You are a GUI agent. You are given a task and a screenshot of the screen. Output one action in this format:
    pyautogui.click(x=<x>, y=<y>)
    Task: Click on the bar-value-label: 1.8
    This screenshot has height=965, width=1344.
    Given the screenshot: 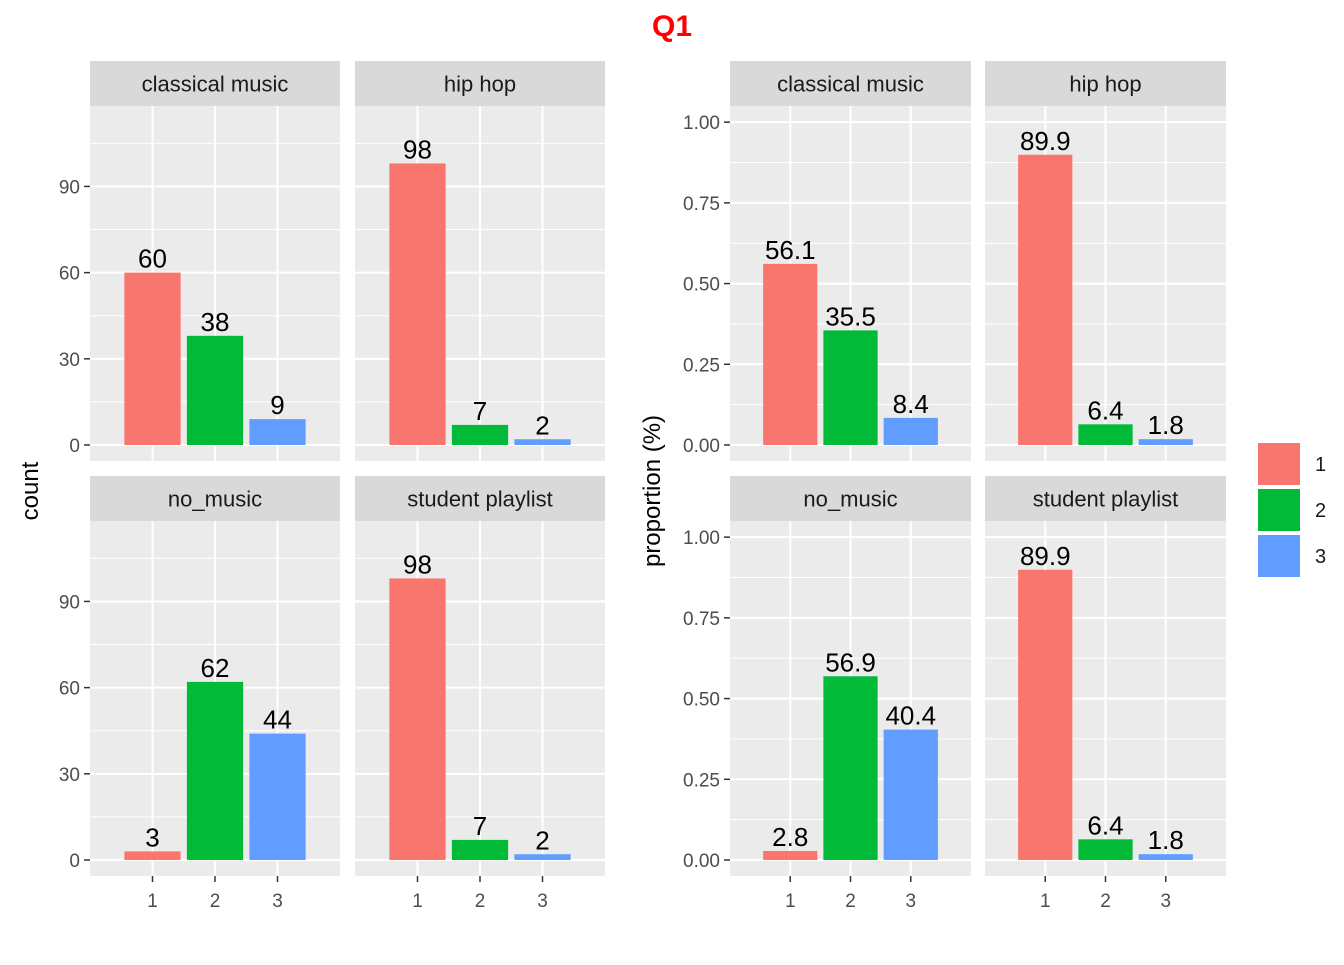 What is the action you would take?
    pyautogui.click(x=1166, y=425)
    